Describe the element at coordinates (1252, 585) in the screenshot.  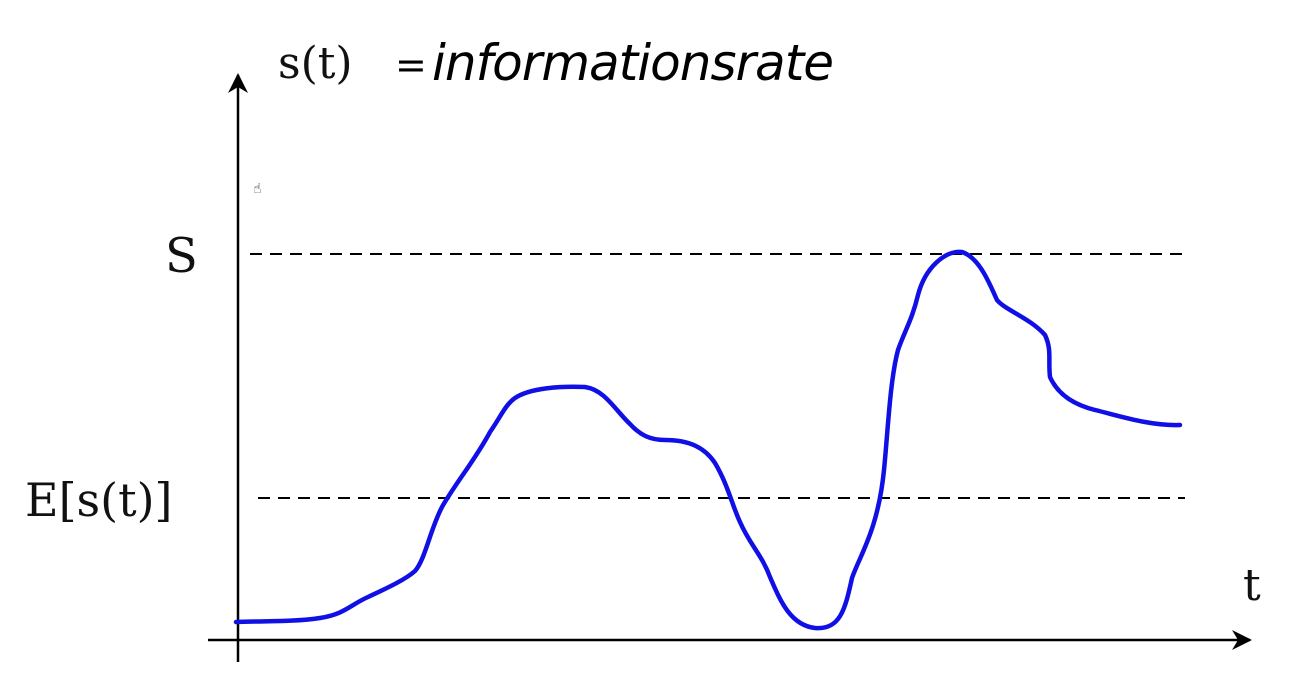
I see `x-axis-label: t` at that location.